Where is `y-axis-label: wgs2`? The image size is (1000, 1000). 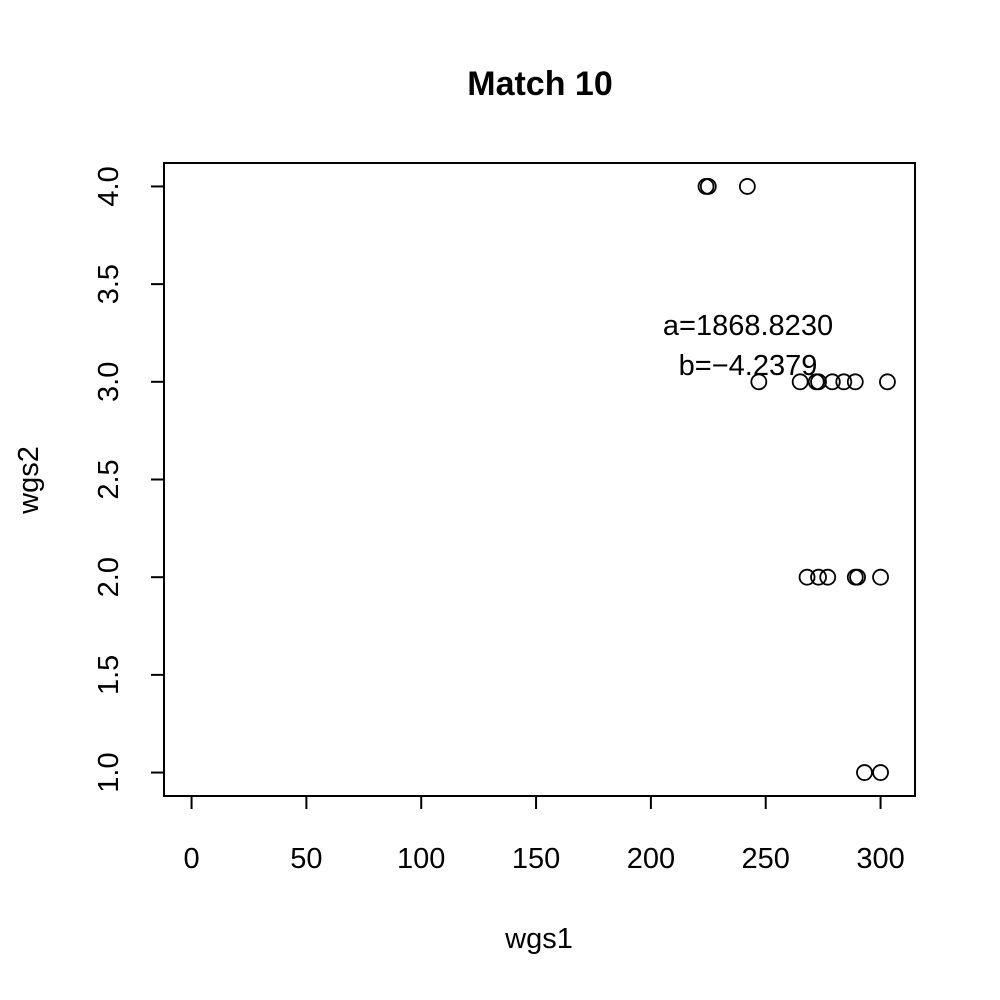
y-axis-label: wgs2 is located at coordinates (29, 480).